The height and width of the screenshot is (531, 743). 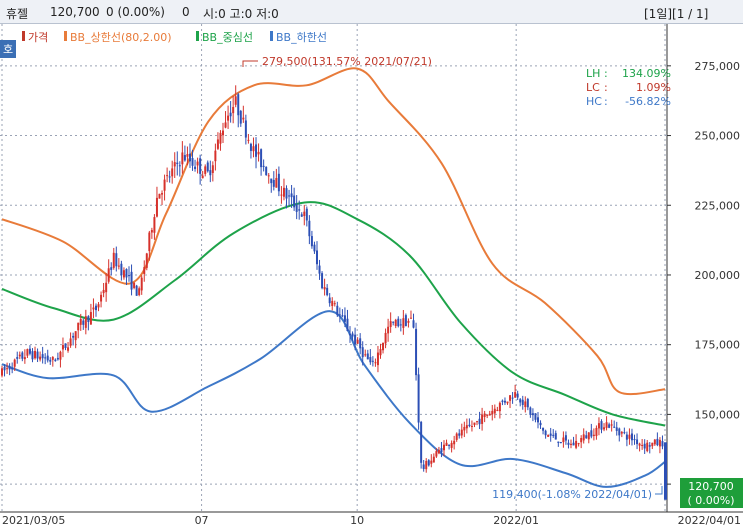 I want to click on legend-middle: BB_중심선, so click(x=227, y=37).